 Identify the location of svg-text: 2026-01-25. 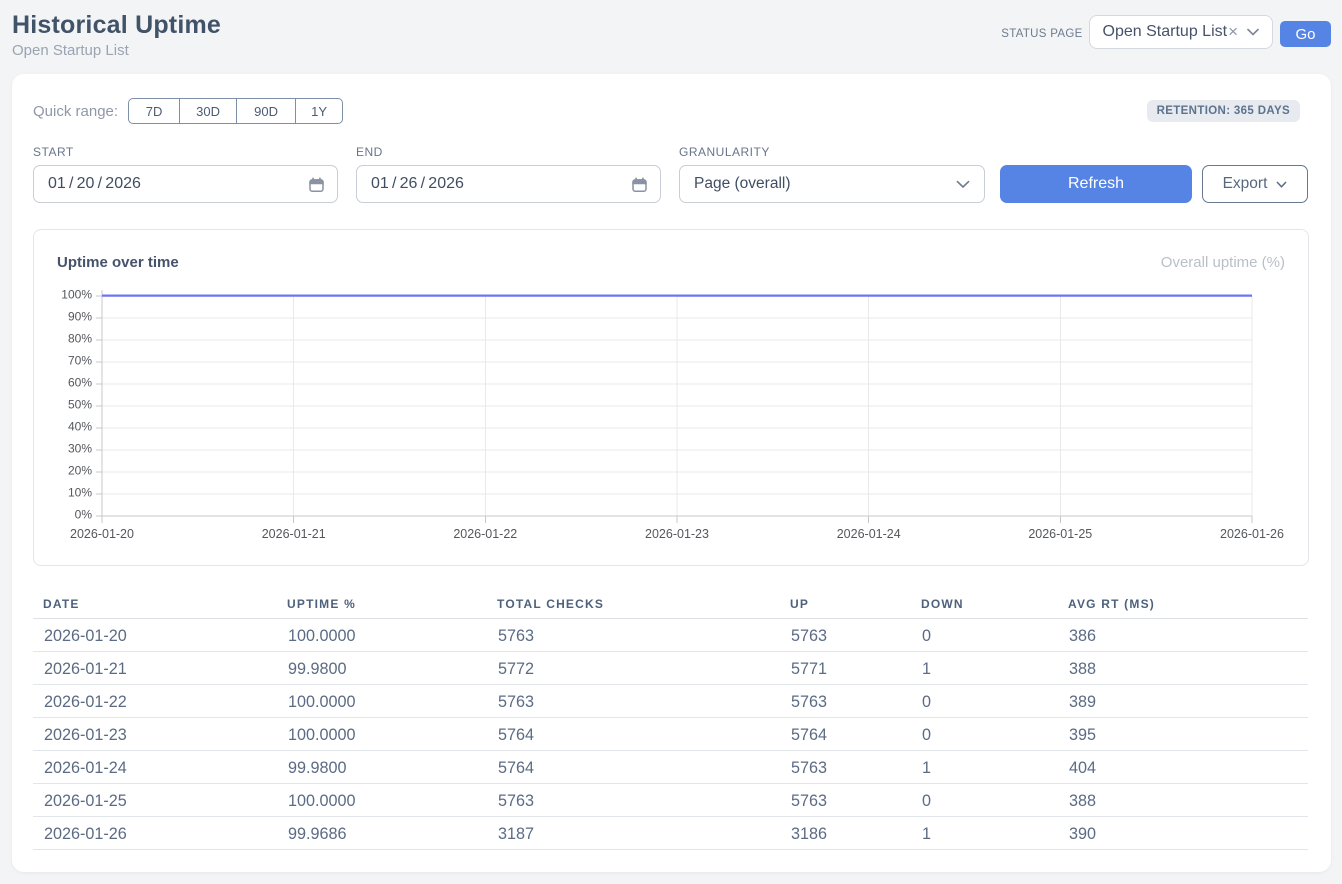
(1060, 534).